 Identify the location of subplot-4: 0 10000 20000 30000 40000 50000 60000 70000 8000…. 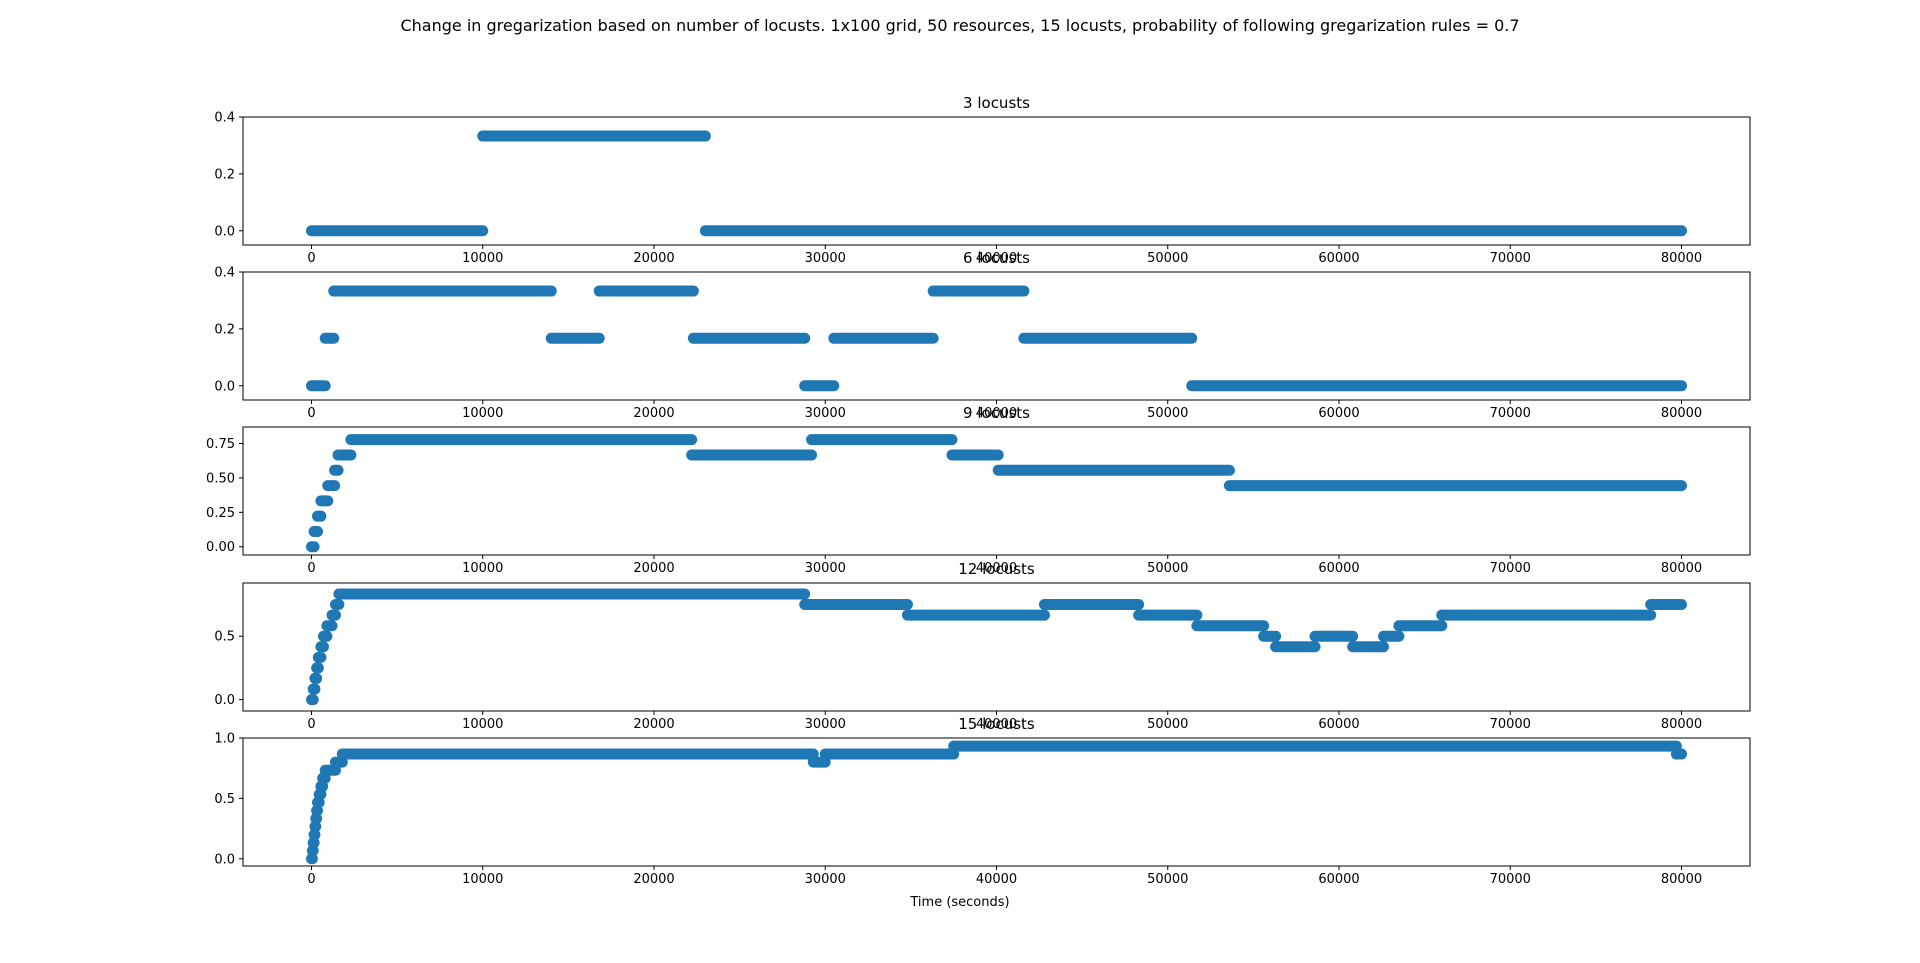
(982, 646).